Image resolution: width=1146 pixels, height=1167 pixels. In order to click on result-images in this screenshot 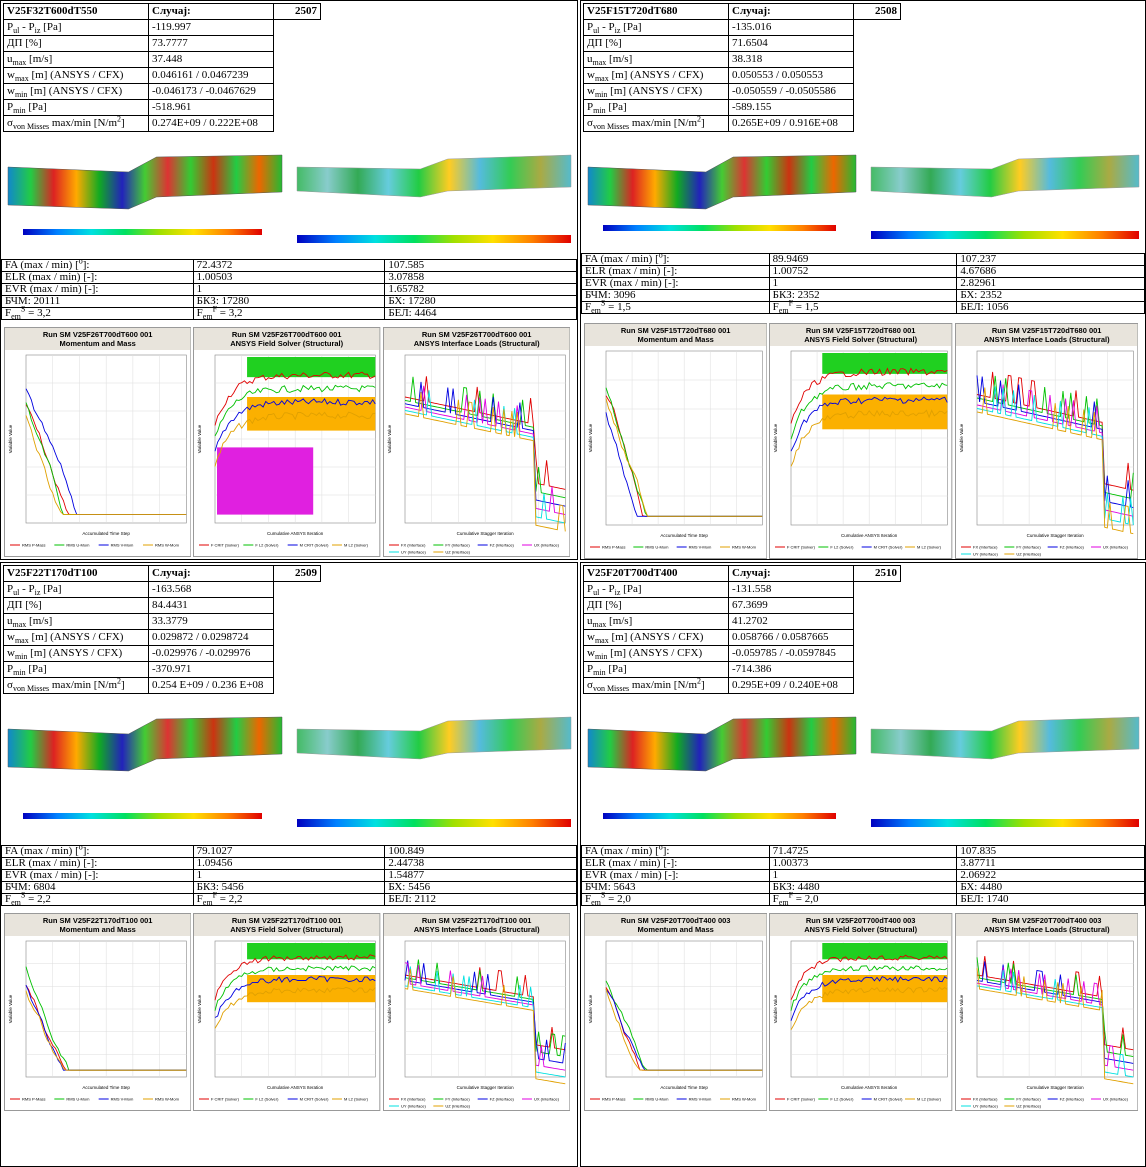, I will do `click(863, 771)`.